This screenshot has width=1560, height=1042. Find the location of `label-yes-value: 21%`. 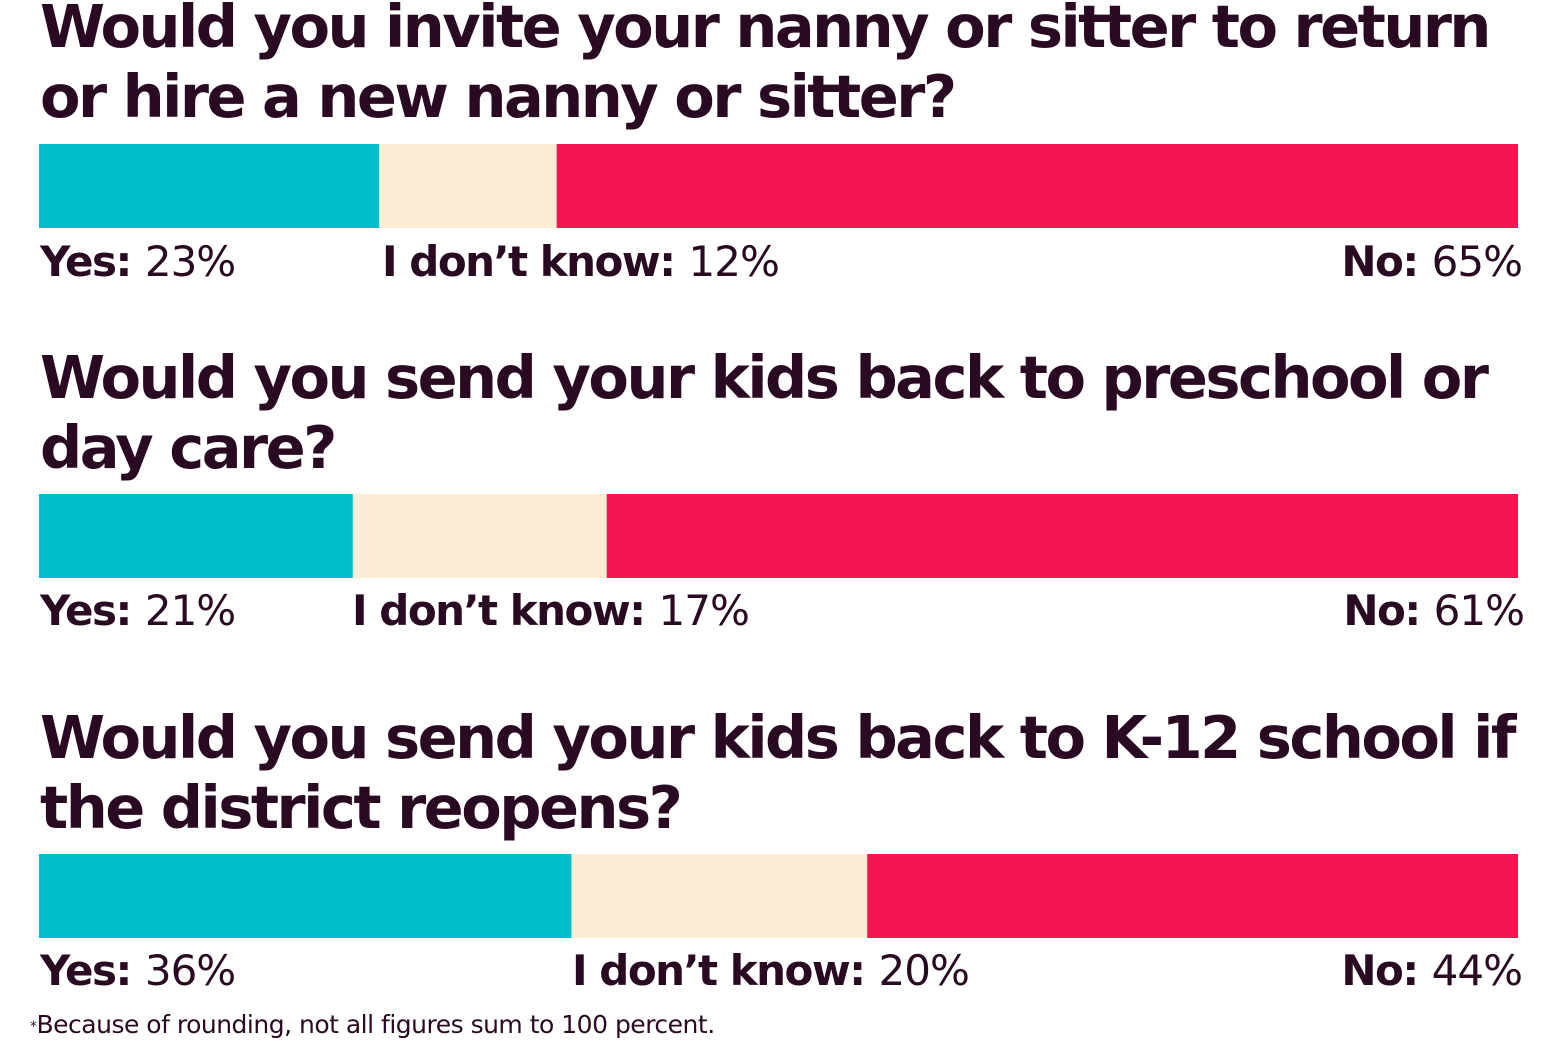

label-yes-value: 21% is located at coordinates (190, 610).